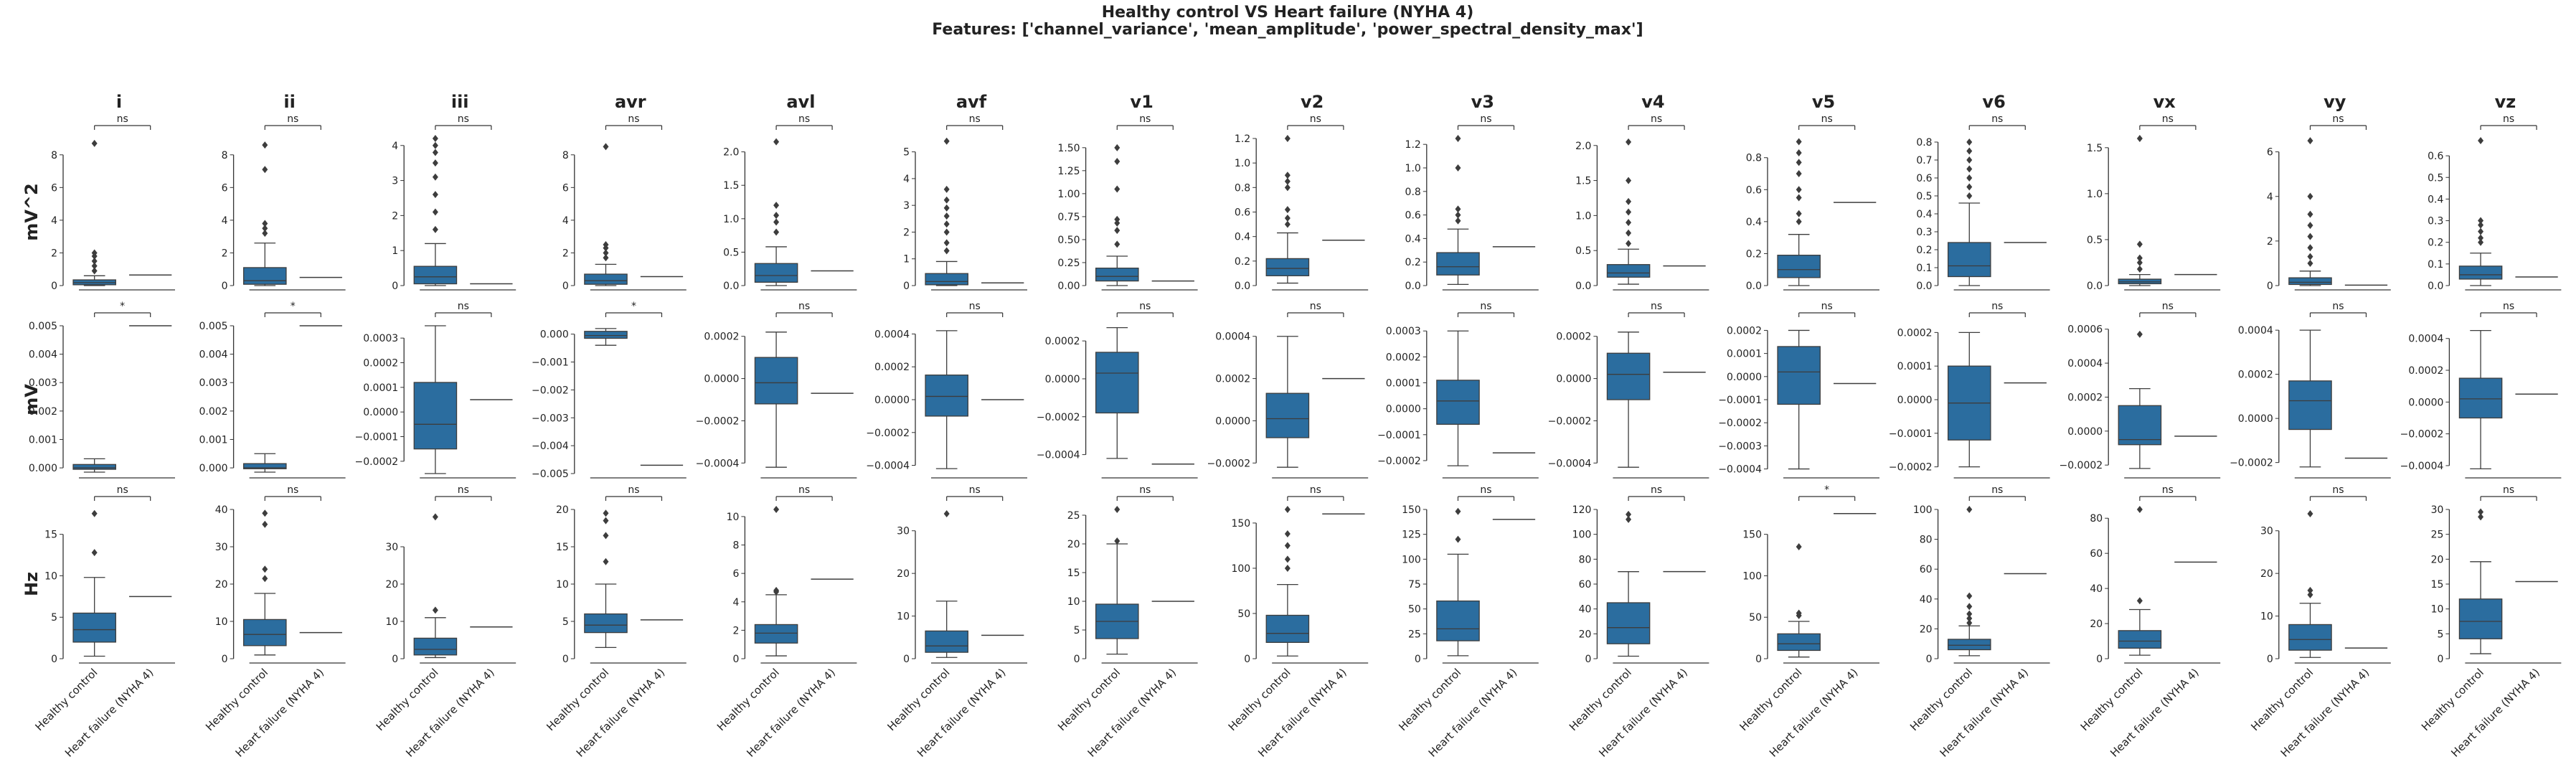 This screenshot has height=757, width=2576. I want to click on column-title-avl: avl, so click(800, 102).